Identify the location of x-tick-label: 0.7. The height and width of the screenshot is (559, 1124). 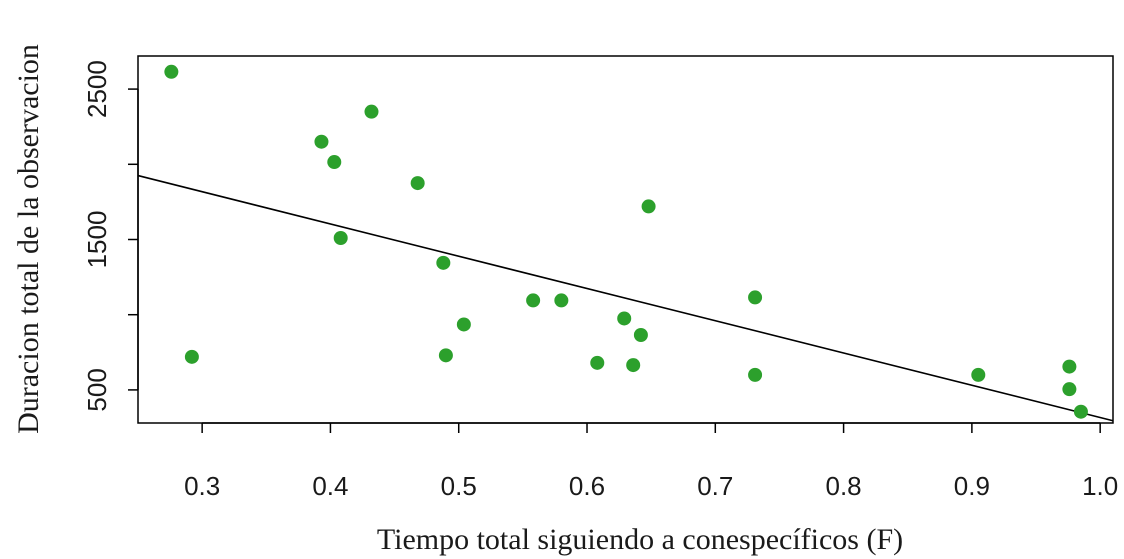
(715, 486).